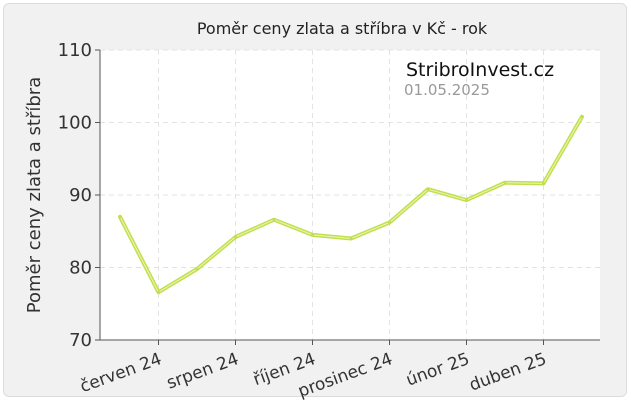 This screenshot has width=630, height=400. Describe the element at coordinates (480, 70) in the screenshot. I see `brand-watermark: StribroInvest.cz` at that location.